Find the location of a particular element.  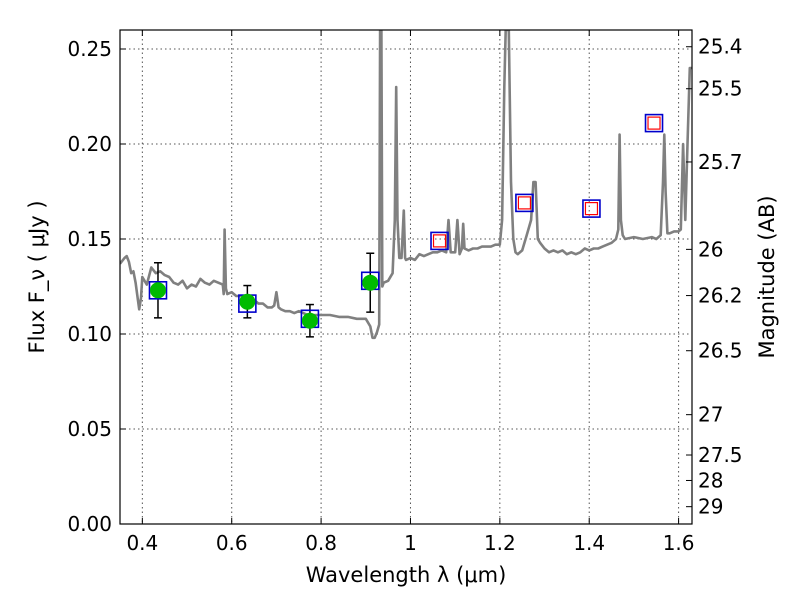

magnitude-tick-label: 25.5 is located at coordinates (720, 89).